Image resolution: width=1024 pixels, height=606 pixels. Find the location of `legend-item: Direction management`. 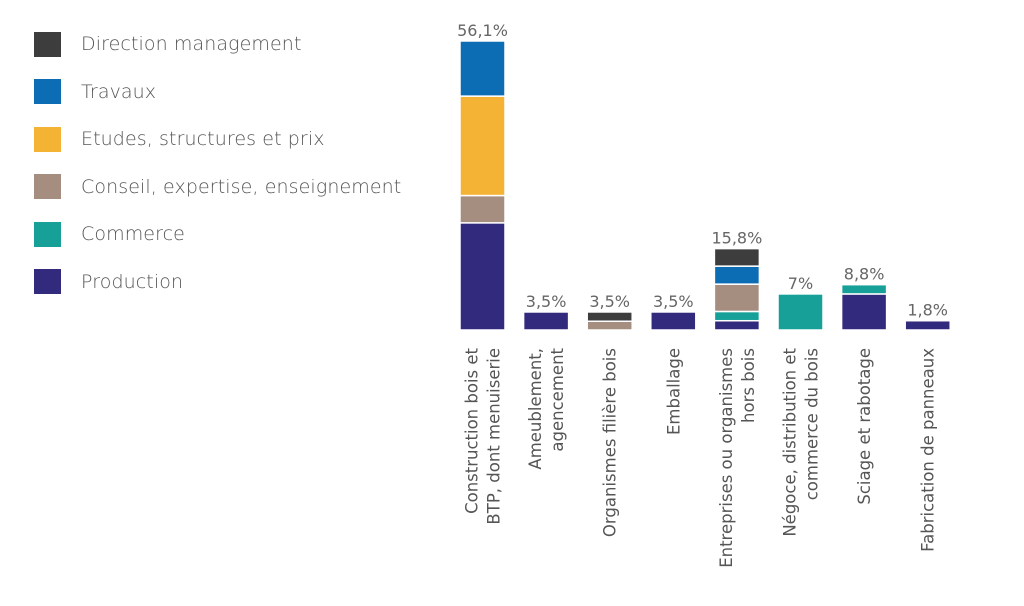

legend-item: Direction management is located at coordinates (168, 44).